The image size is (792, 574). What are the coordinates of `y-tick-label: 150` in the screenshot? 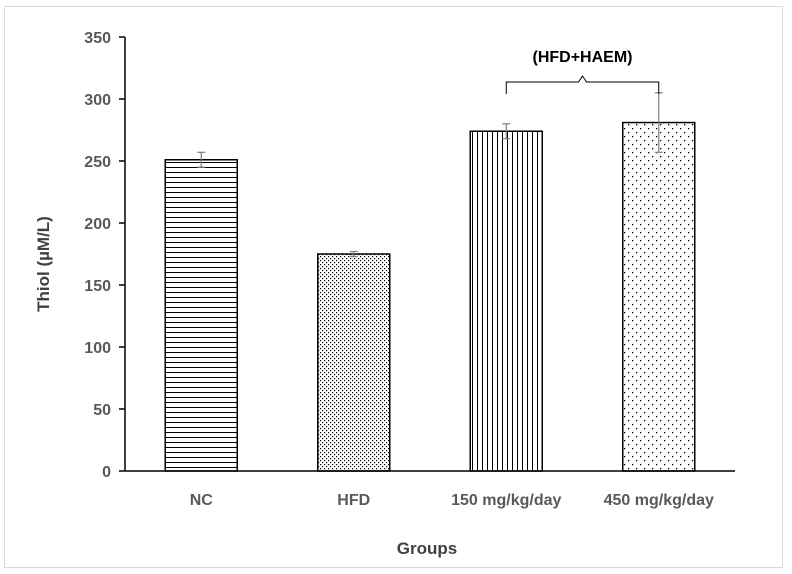 It's located at (97, 286).